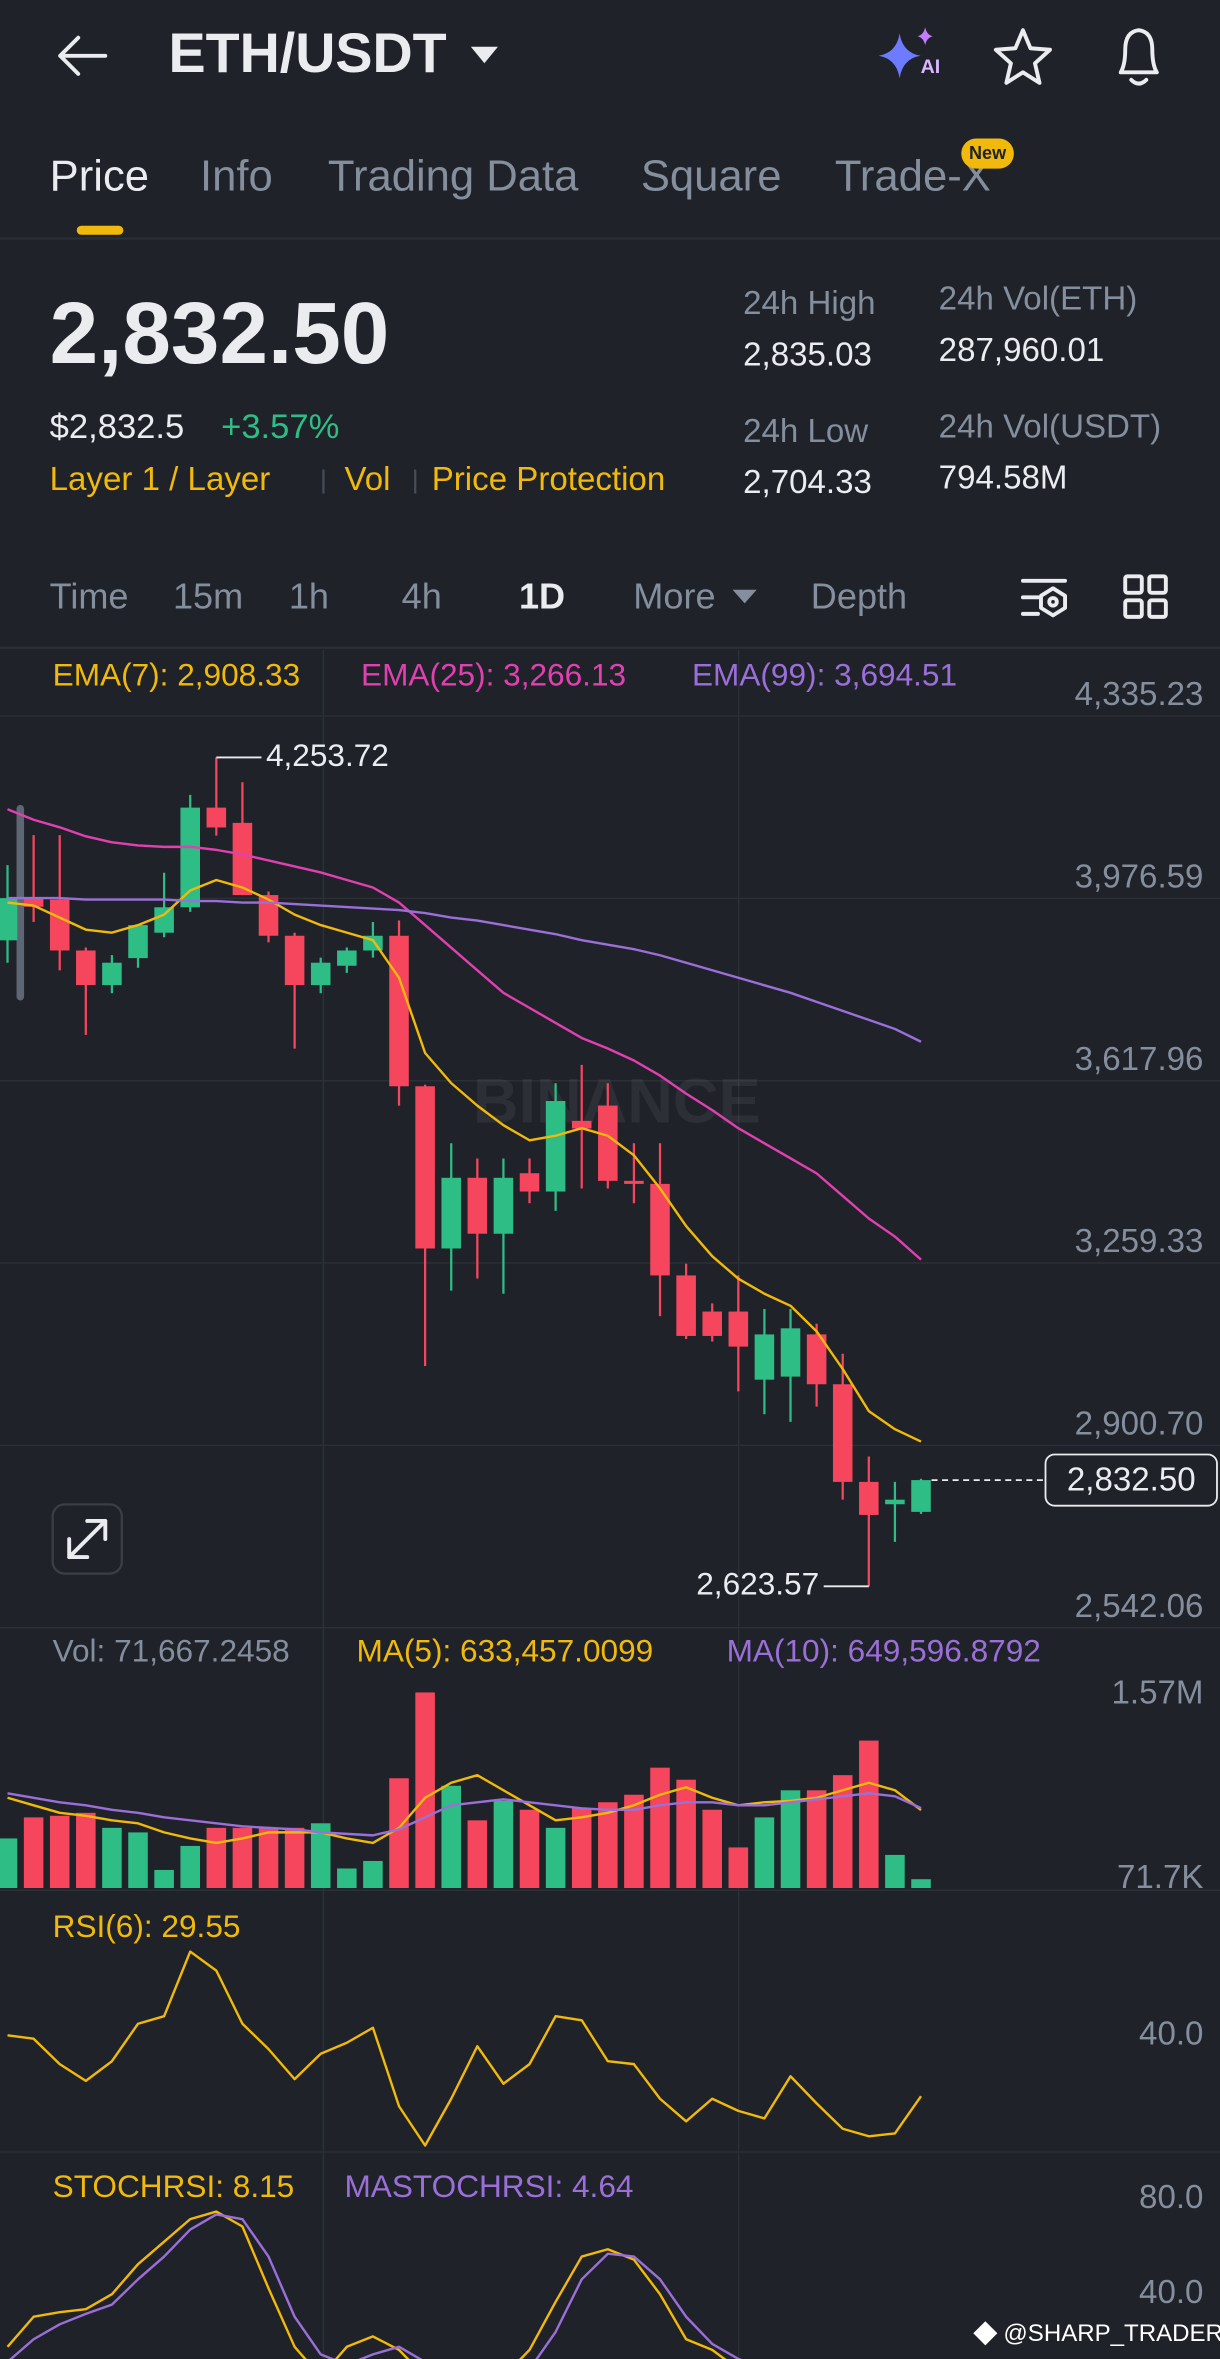  I want to click on interval: 1h, so click(309, 595).